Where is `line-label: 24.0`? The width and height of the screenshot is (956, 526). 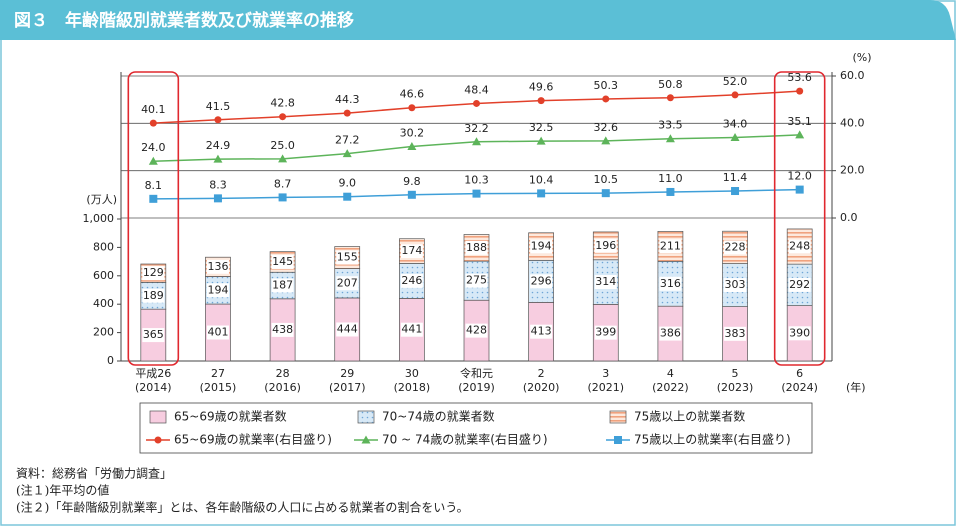
line-label: 24.0 is located at coordinates (153, 147).